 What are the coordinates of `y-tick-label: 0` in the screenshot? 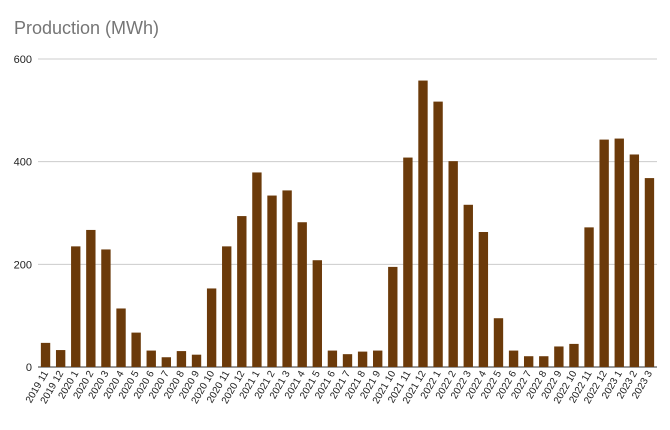 It's located at (29, 368).